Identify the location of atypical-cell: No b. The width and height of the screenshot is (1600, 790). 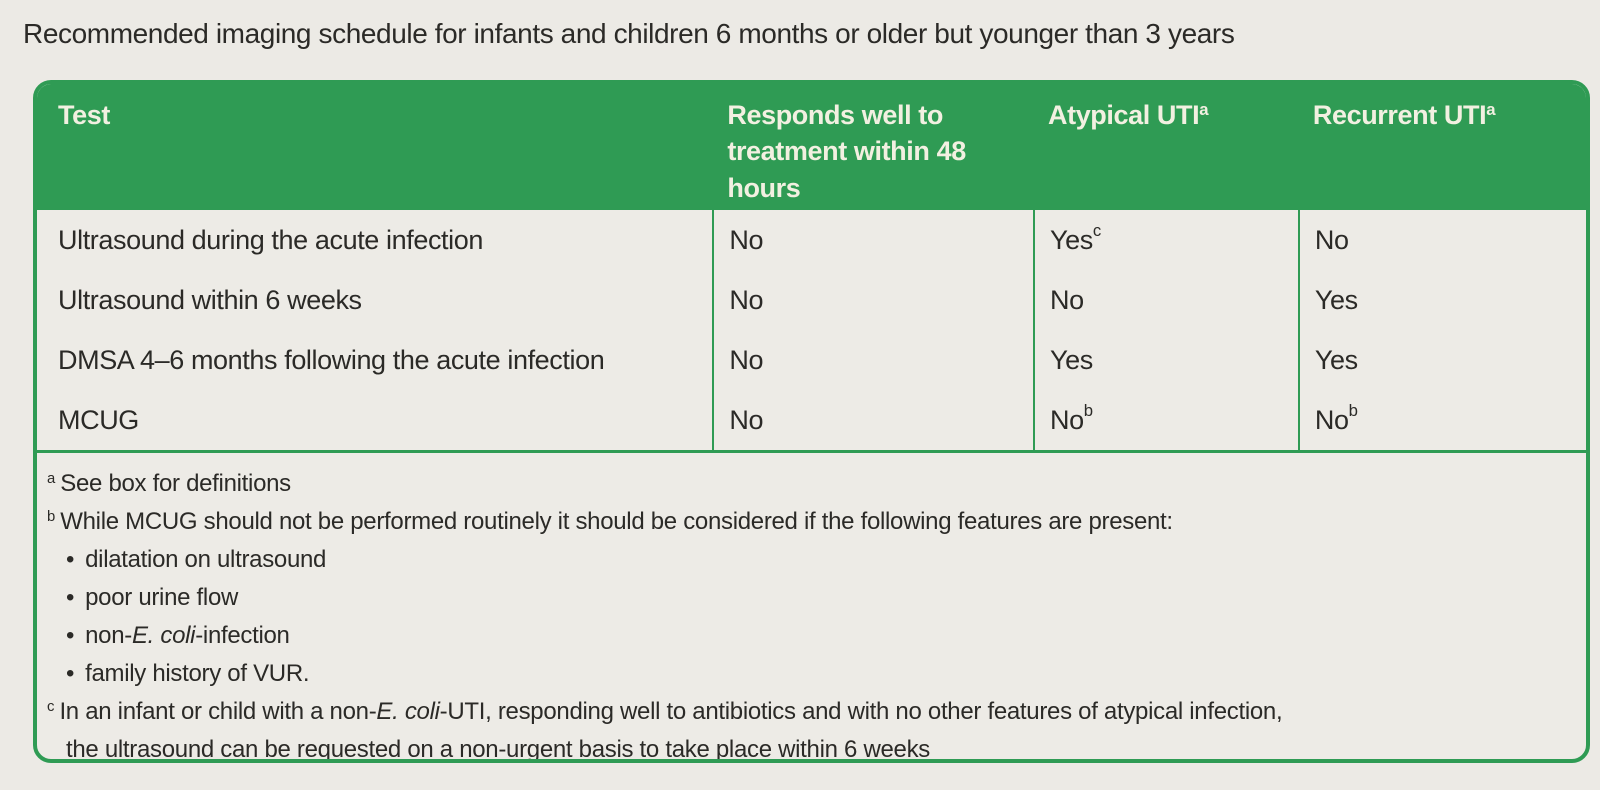
(1165, 420).